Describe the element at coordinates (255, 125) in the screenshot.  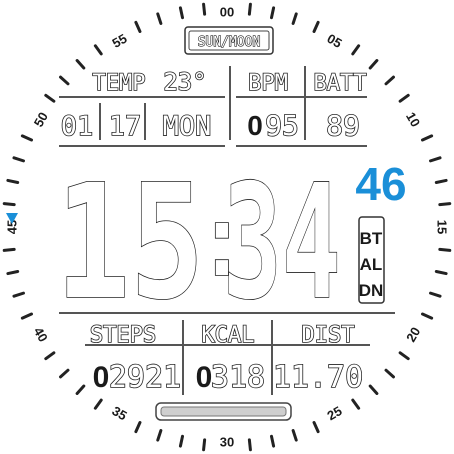
I see `heart-rate-dim-digit: 0` at that location.